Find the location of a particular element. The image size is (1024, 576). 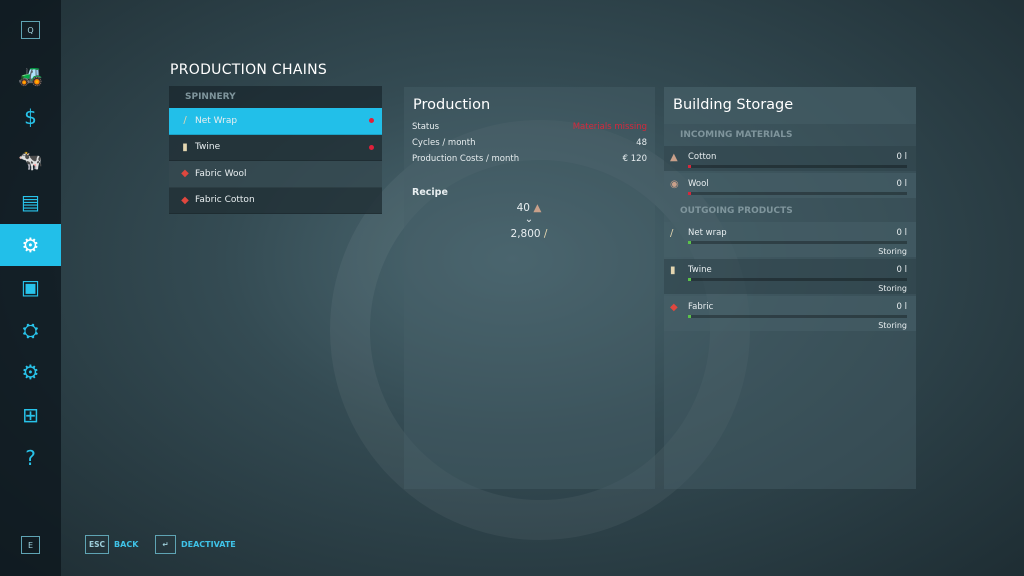

gear-icon: ⚙ is located at coordinates (30, 372).